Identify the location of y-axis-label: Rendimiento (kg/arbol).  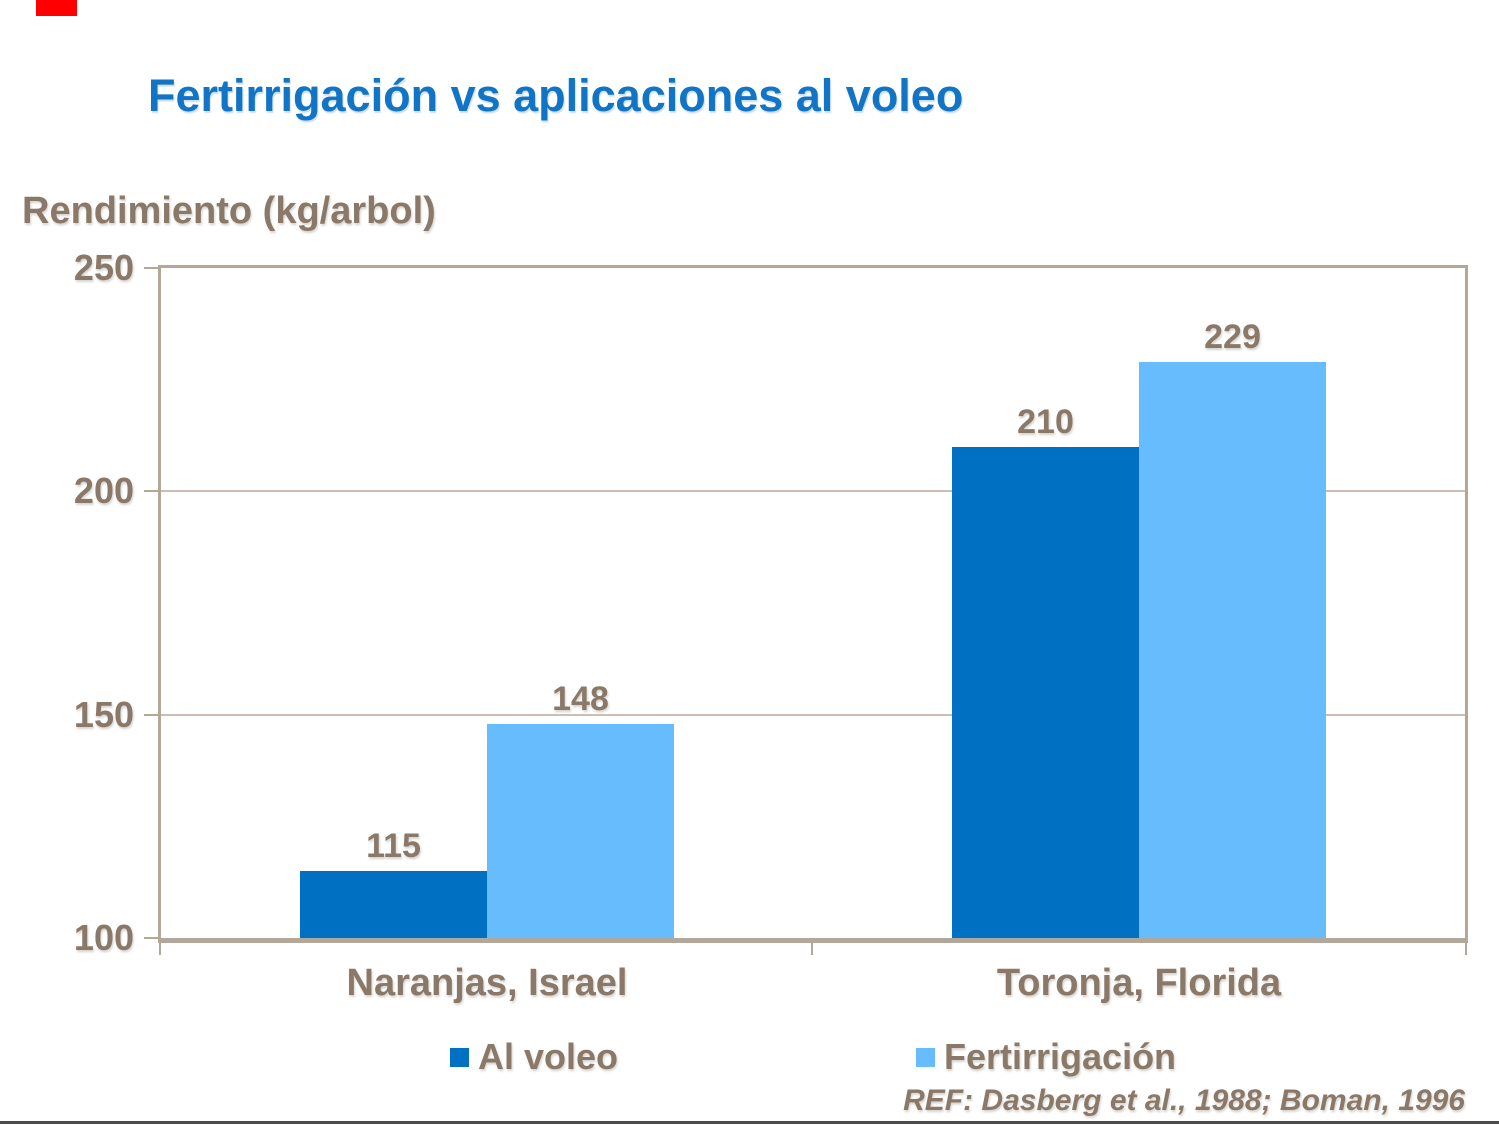
(229, 211).